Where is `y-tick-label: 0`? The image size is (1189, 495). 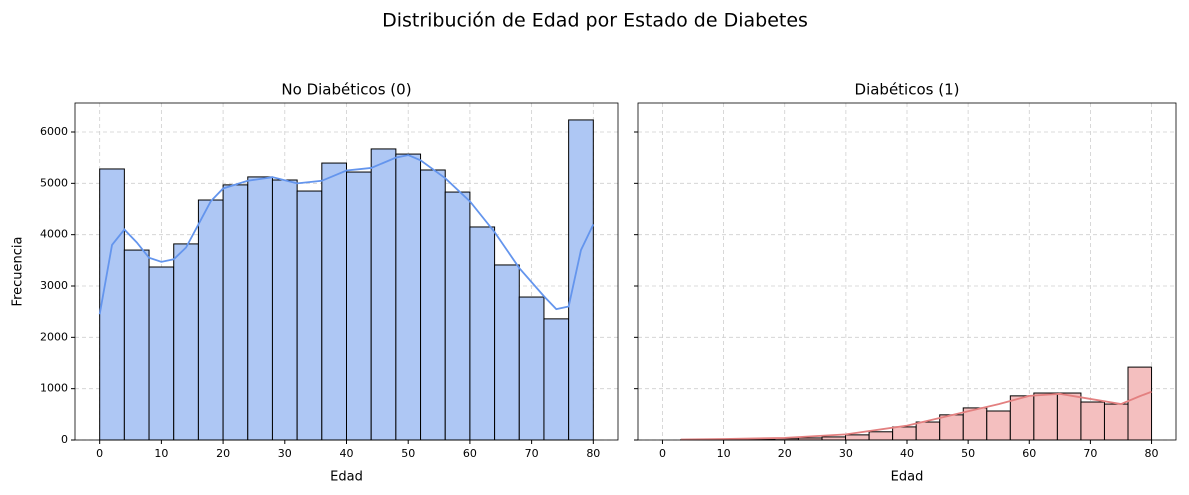 y-tick-label: 0 is located at coordinates (64, 439).